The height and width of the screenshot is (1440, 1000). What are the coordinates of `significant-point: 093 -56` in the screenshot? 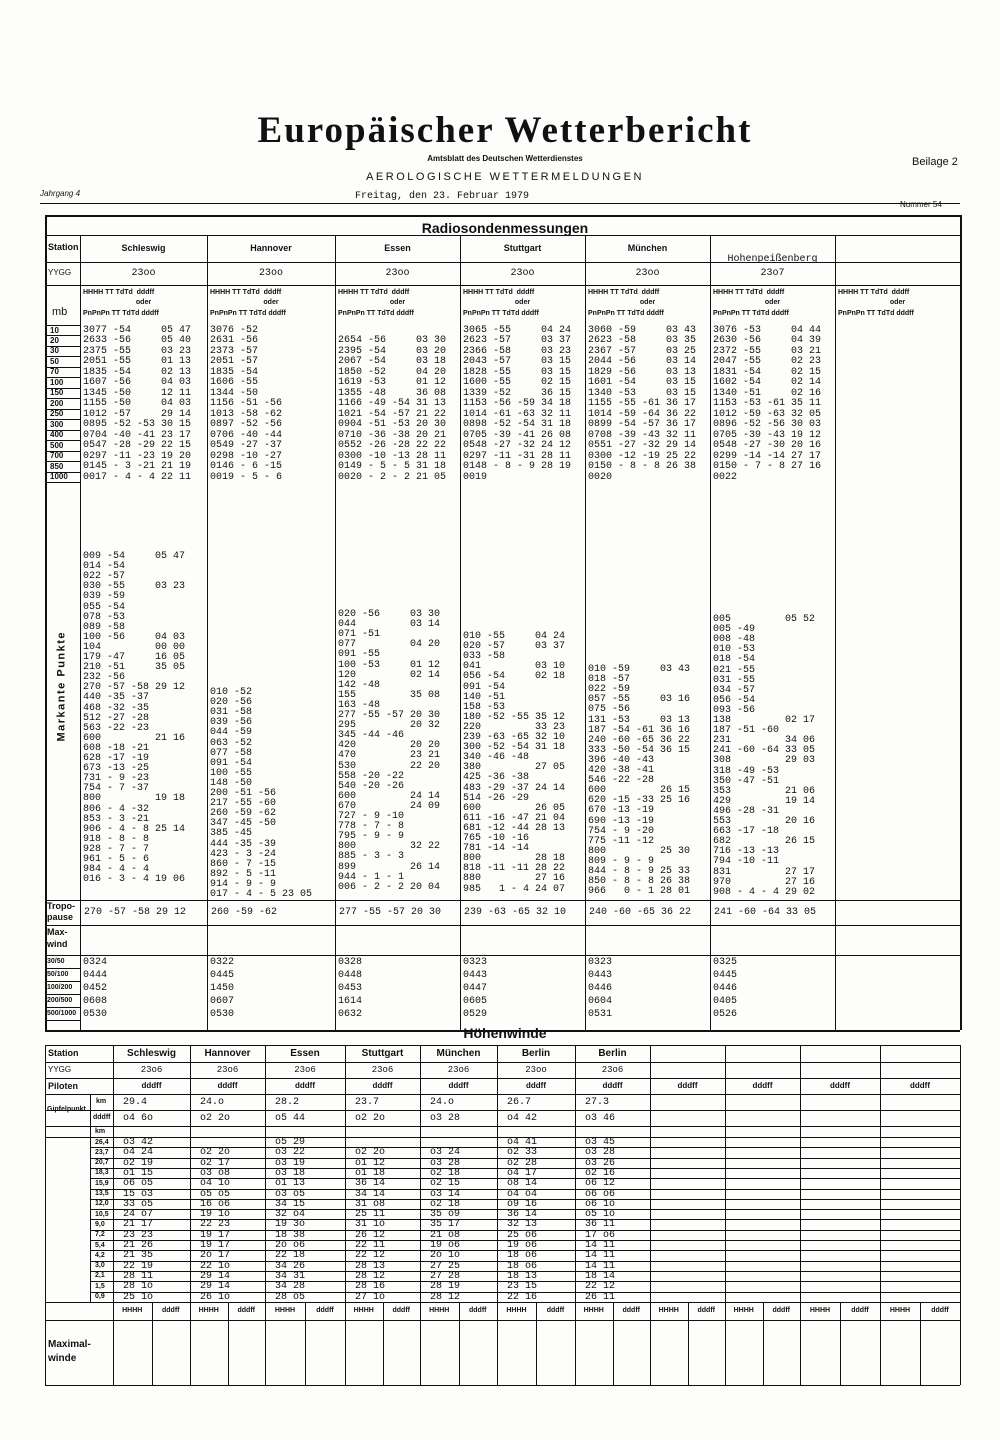 It's located at (734, 710).